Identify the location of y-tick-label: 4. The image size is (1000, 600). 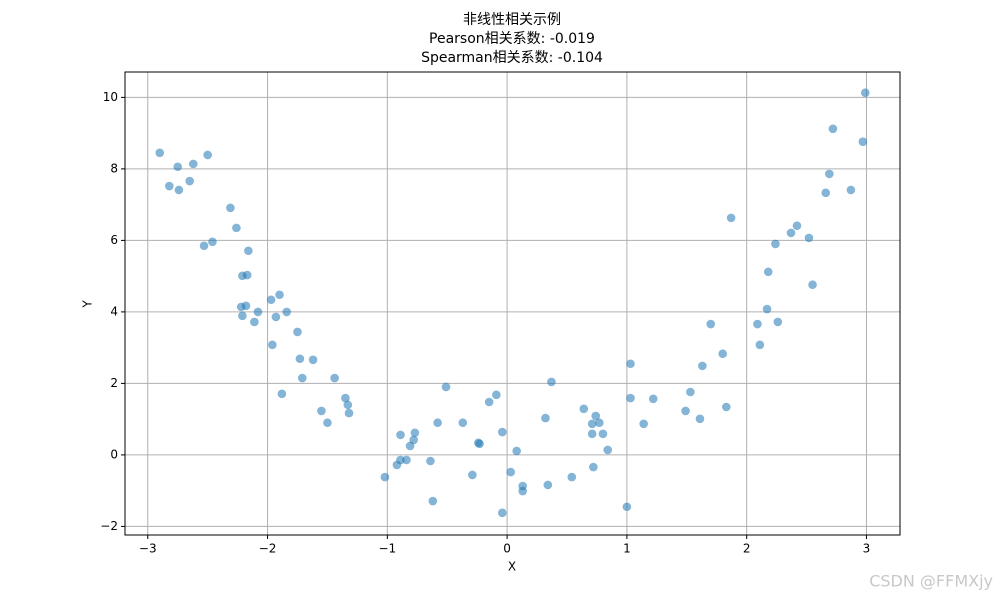
(114, 311).